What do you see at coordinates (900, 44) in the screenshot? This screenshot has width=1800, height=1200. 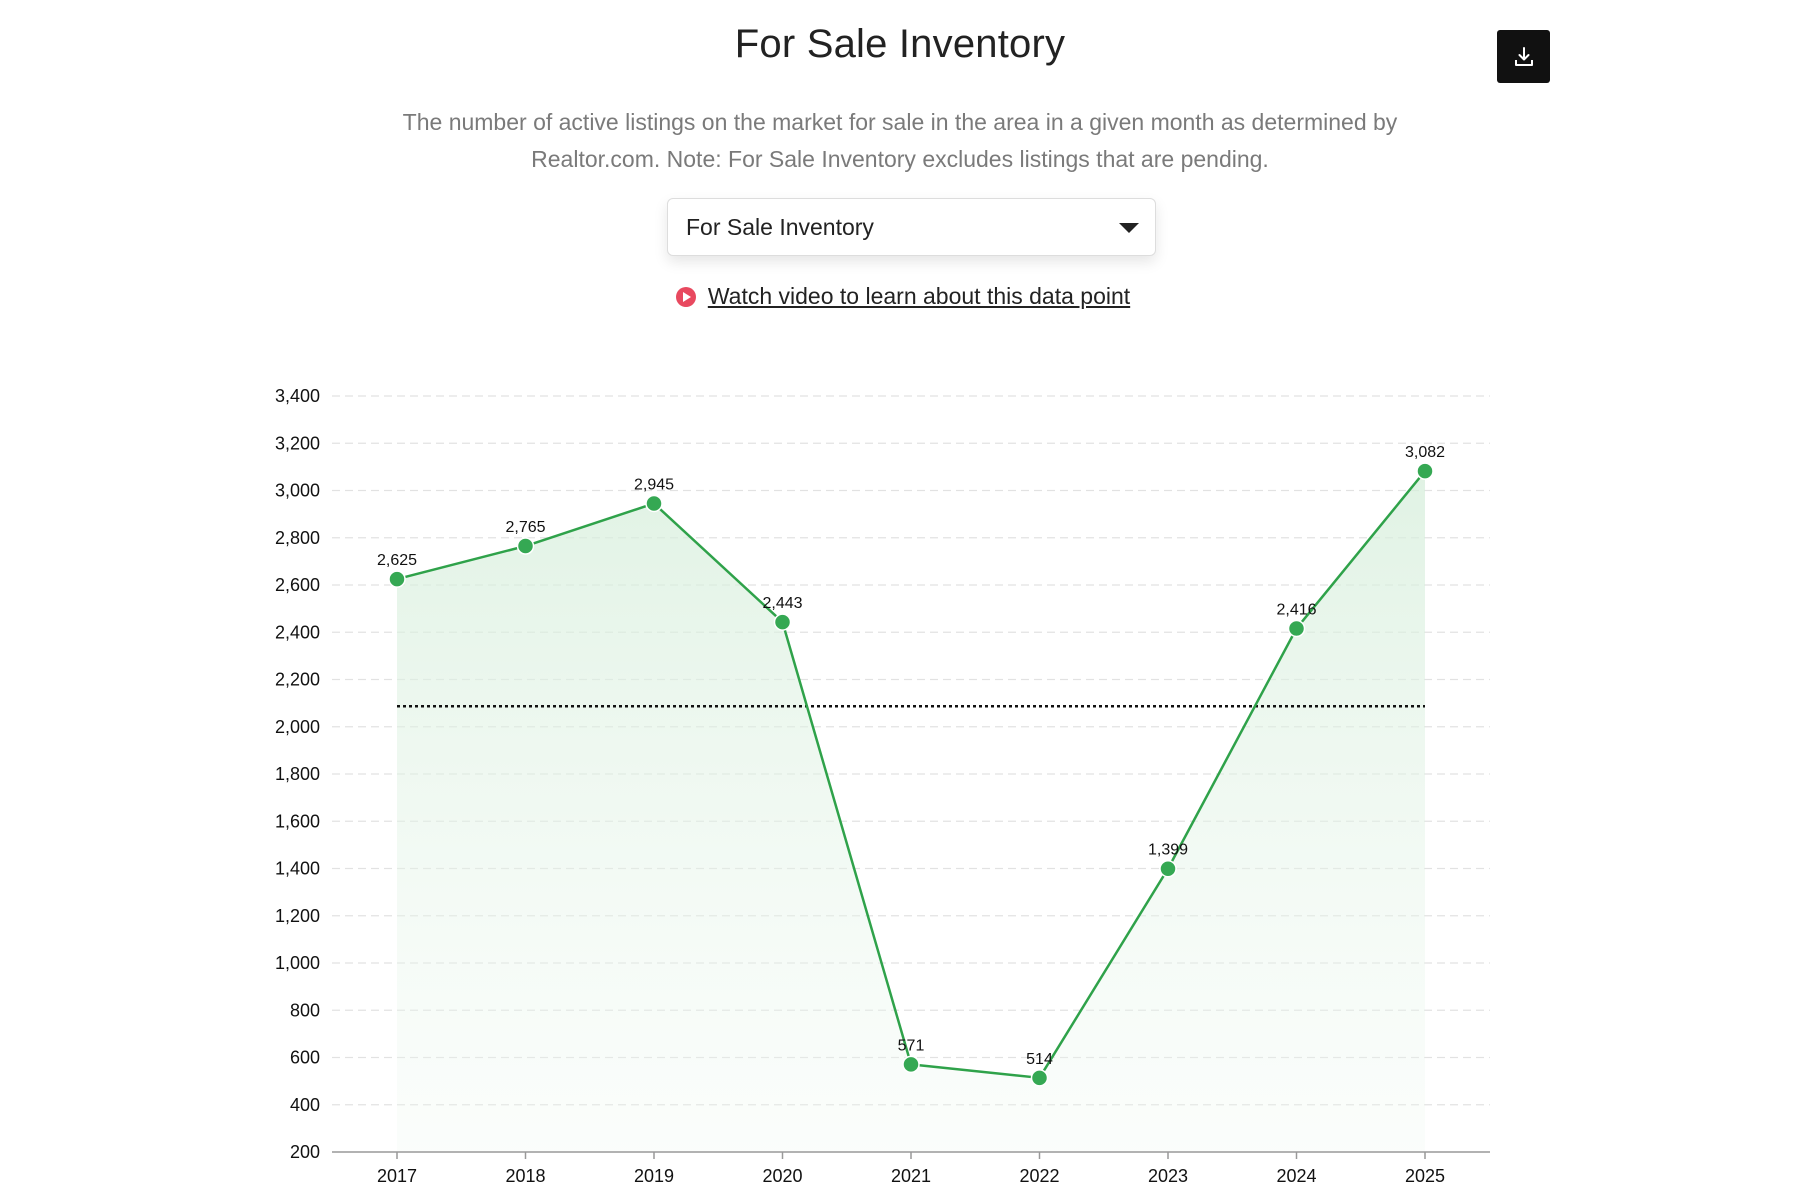 I see `page-title: For Sale Inventory` at bounding box center [900, 44].